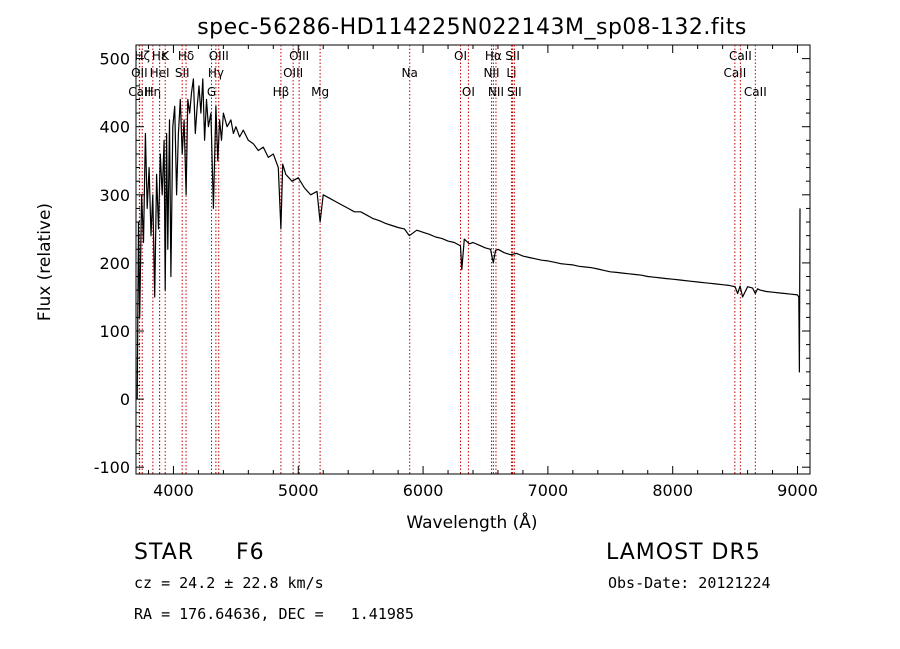  What do you see at coordinates (186, 56) in the screenshot?
I see `line-marker-label: Hδ` at bounding box center [186, 56].